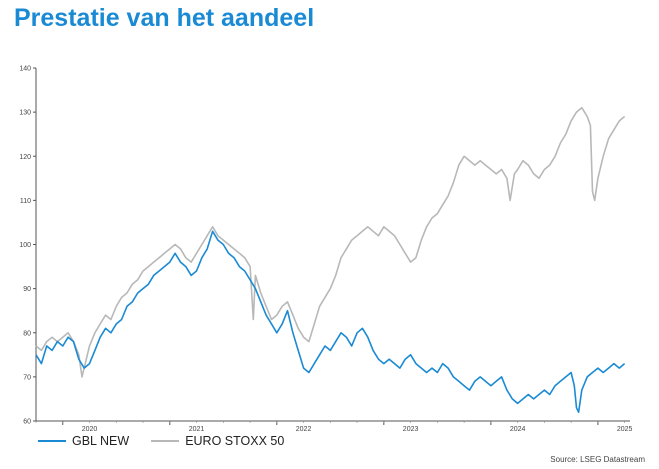 This screenshot has width=659, height=469. I want to click on x-tick-label-2020: 2020, so click(90, 429).